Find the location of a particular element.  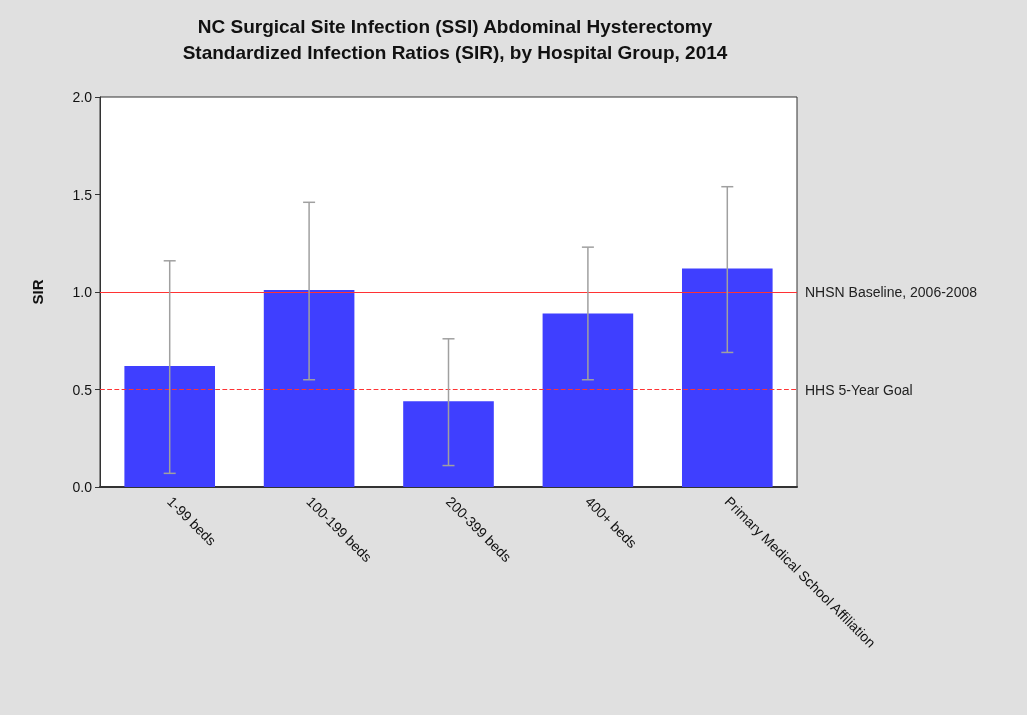

y-tick-label: 1.5 is located at coordinates (82, 194).